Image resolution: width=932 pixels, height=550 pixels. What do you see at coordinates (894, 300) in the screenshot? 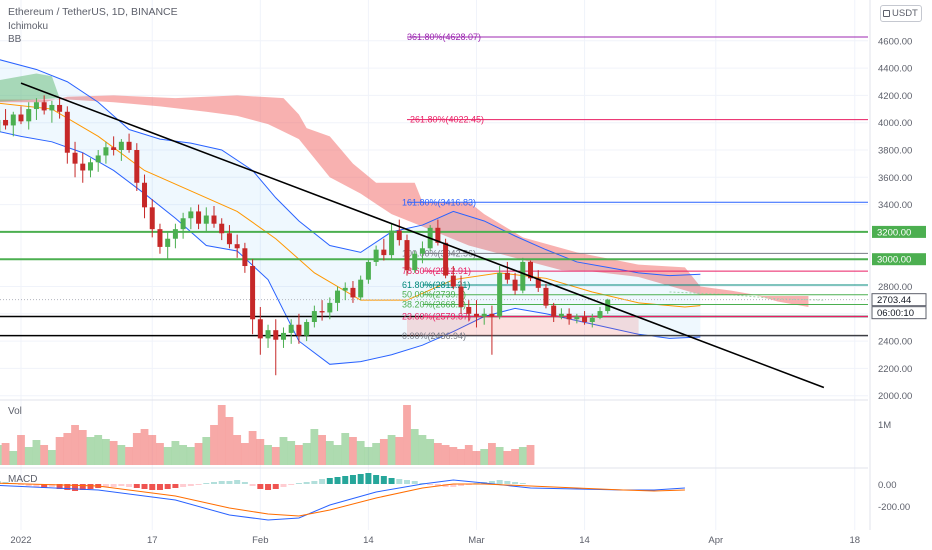
I see `price-label-text: 2703.44` at bounding box center [894, 300].